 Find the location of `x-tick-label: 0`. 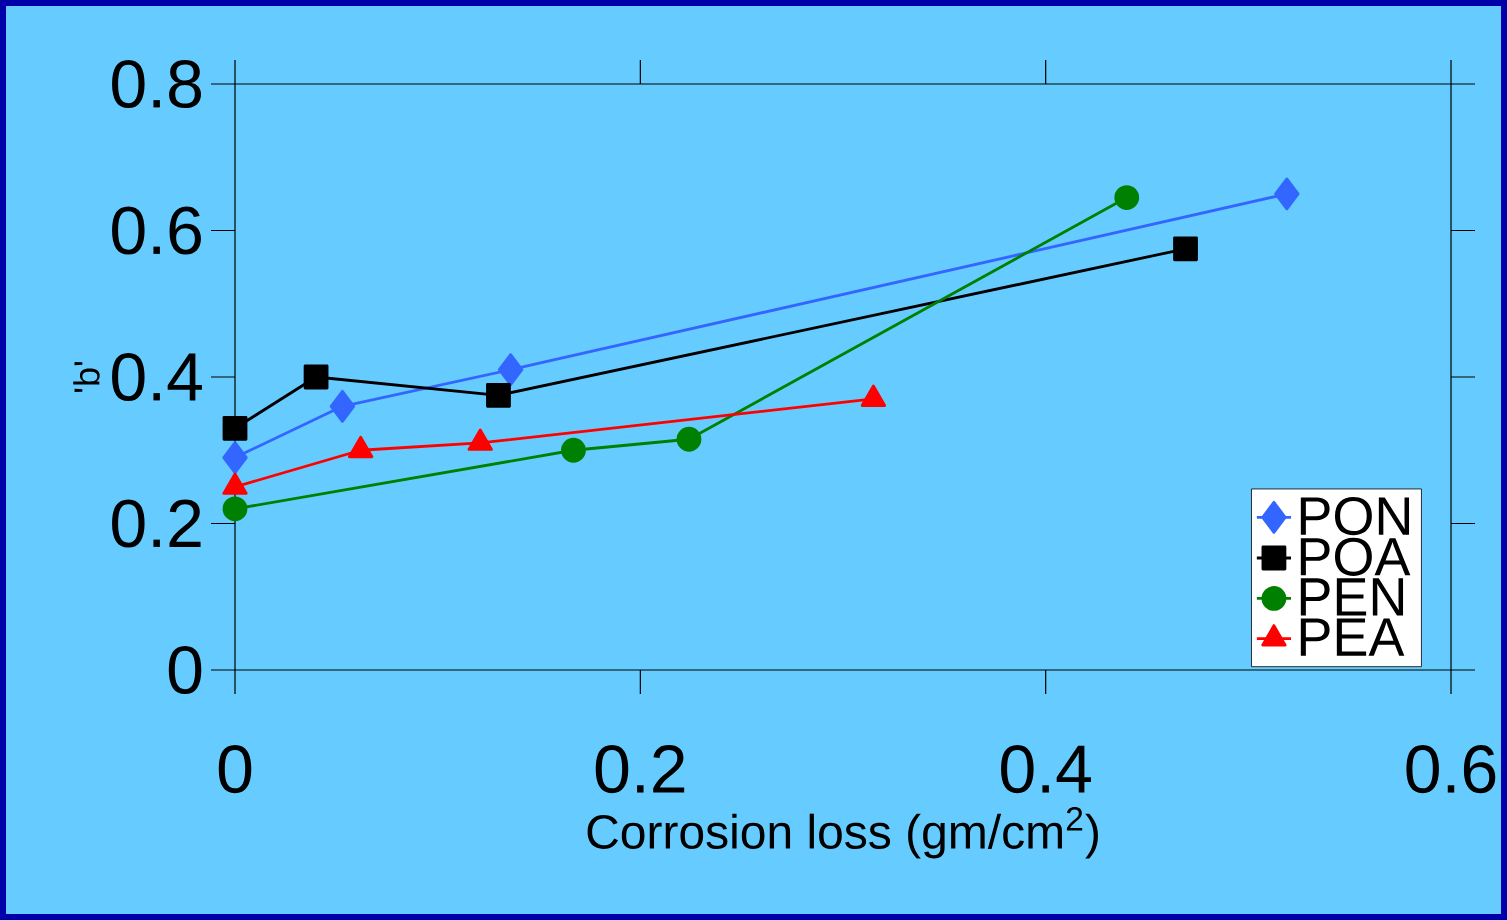

x-tick-label: 0 is located at coordinates (235, 769).